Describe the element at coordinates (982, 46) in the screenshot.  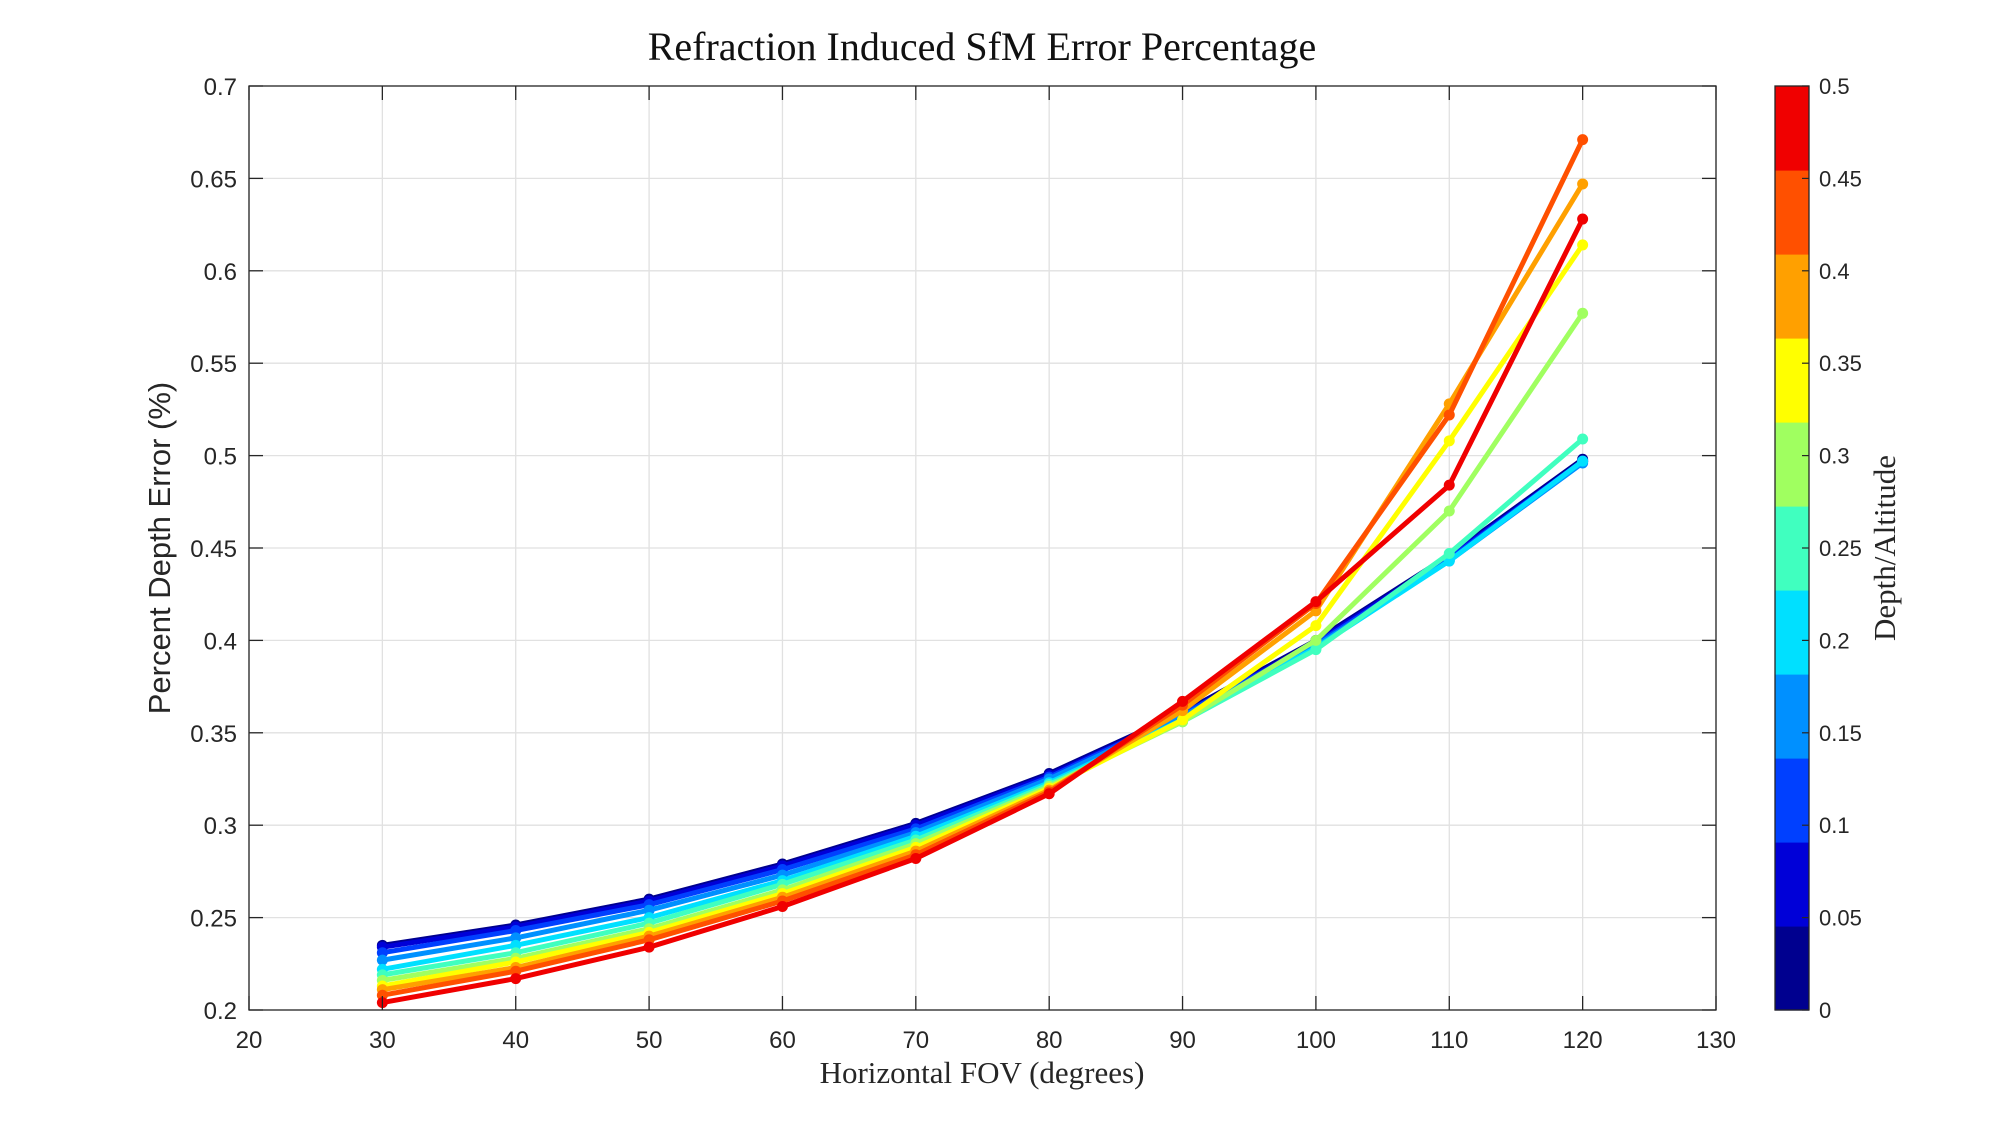
I see `chart-title: Refraction Induced SfM Error Percentage` at that location.